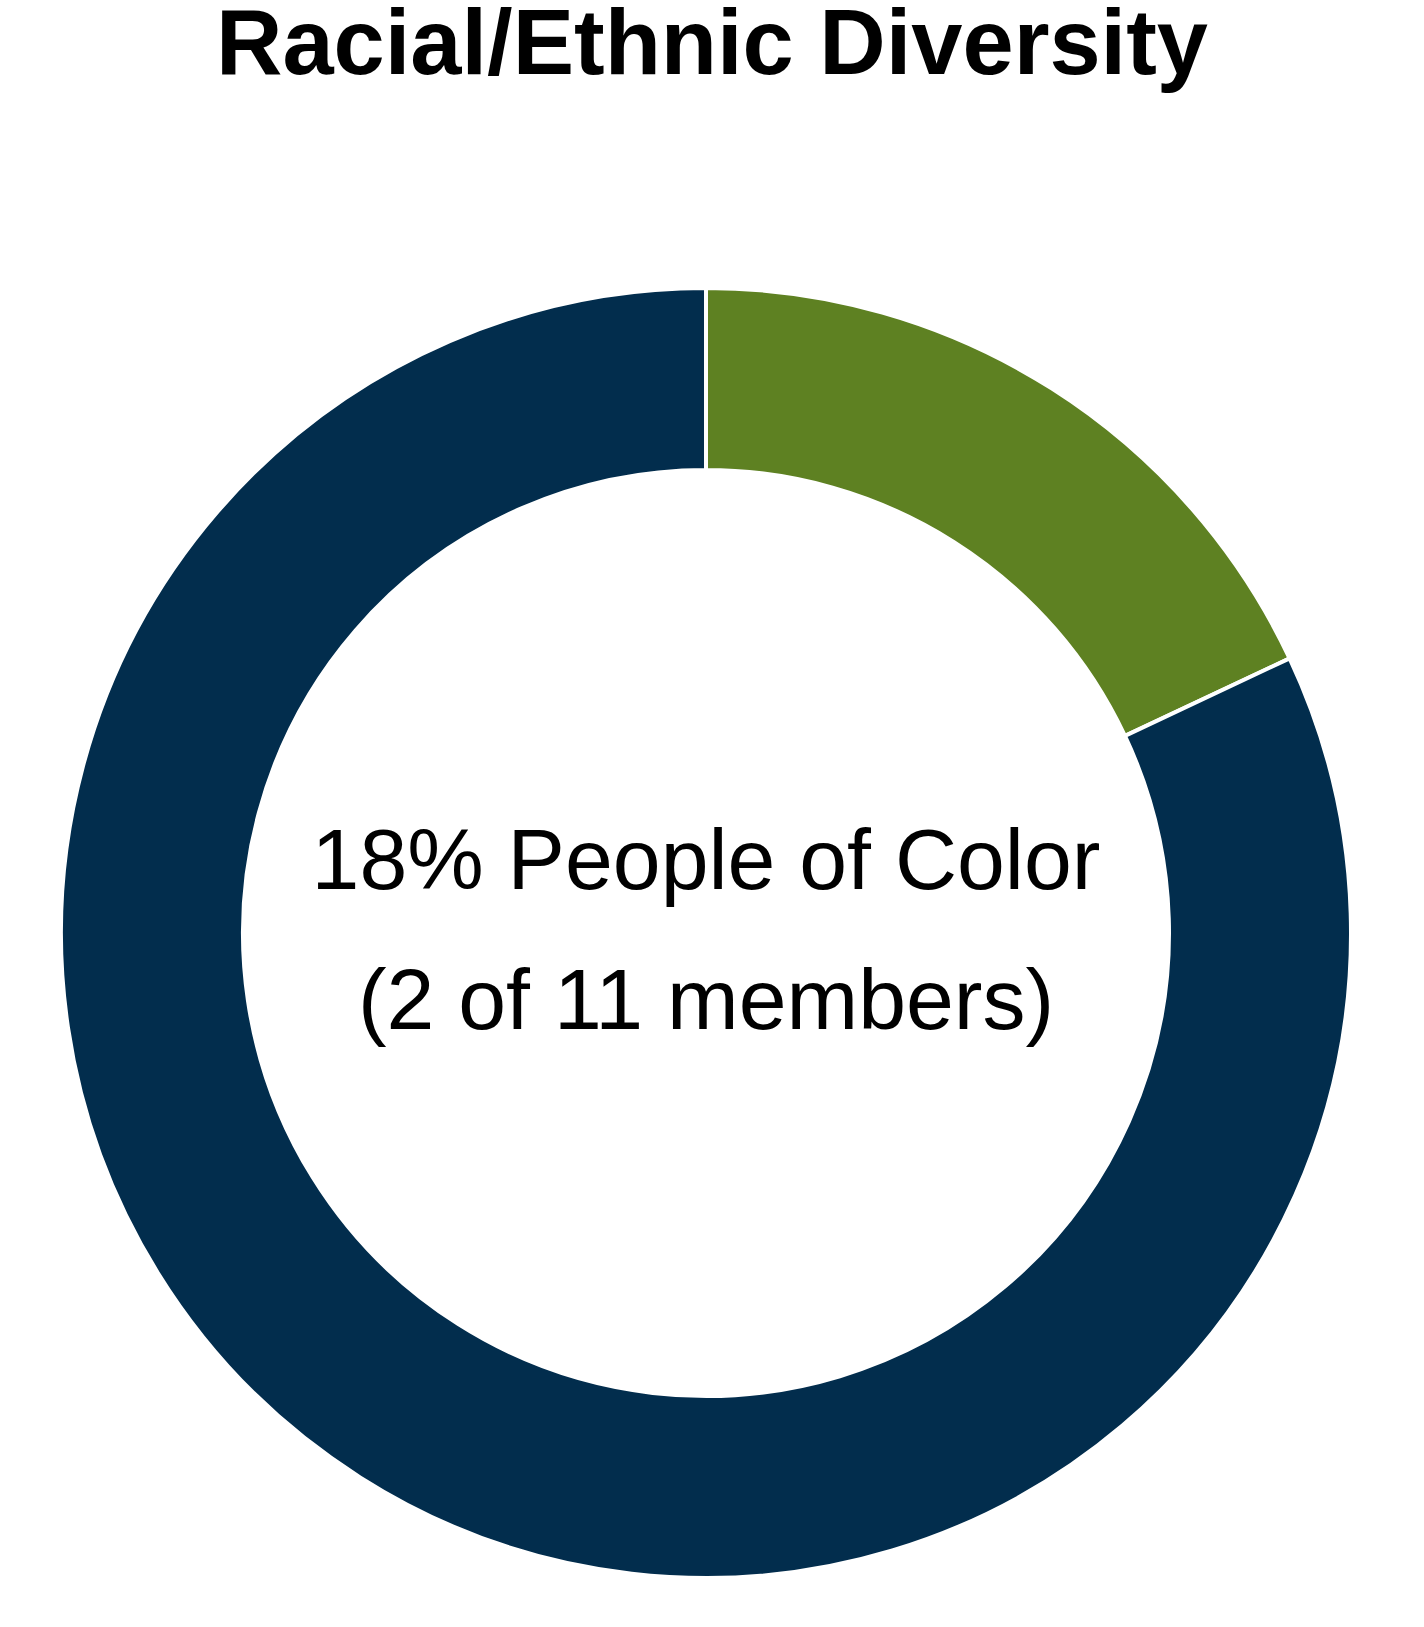  What do you see at coordinates (712, 46) in the screenshot?
I see `chart-title: Racial/Ethnic Diversity` at bounding box center [712, 46].